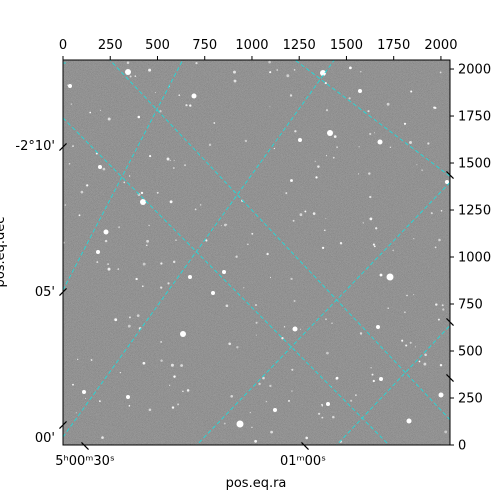 The height and width of the screenshot is (500, 500). I want to click on x-pixel-tick-label: 0, so click(63, 45).